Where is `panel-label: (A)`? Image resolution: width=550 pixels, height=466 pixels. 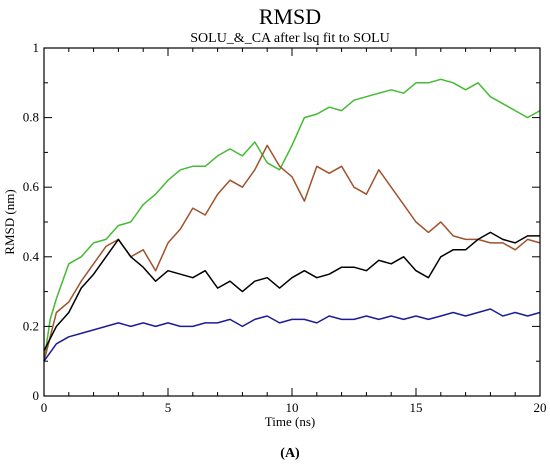 panel-label: (A) is located at coordinates (290, 453).